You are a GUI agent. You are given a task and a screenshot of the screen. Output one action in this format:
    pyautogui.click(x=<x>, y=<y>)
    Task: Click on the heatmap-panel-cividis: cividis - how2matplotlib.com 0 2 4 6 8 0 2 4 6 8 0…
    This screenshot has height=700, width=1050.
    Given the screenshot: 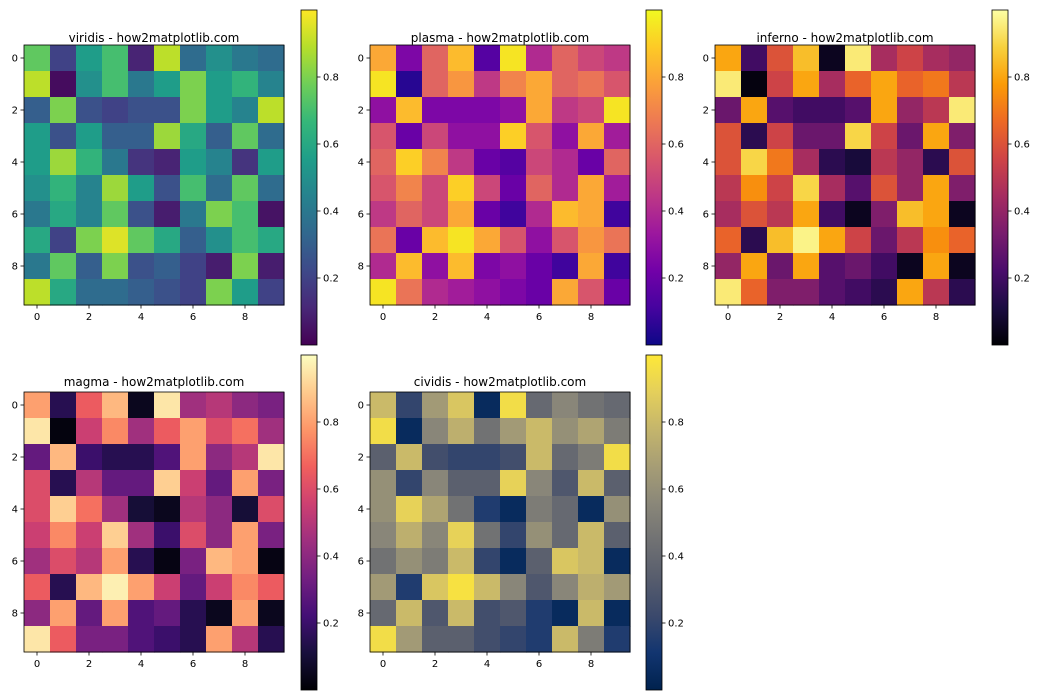 What is the action you would take?
    pyautogui.click(x=521, y=522)
    